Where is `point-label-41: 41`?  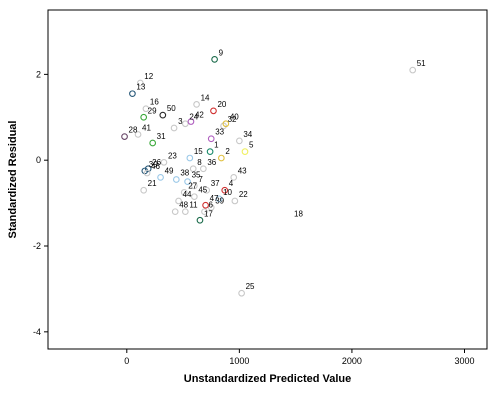
point-label-41: 41 is located at coordinates (146, 127).